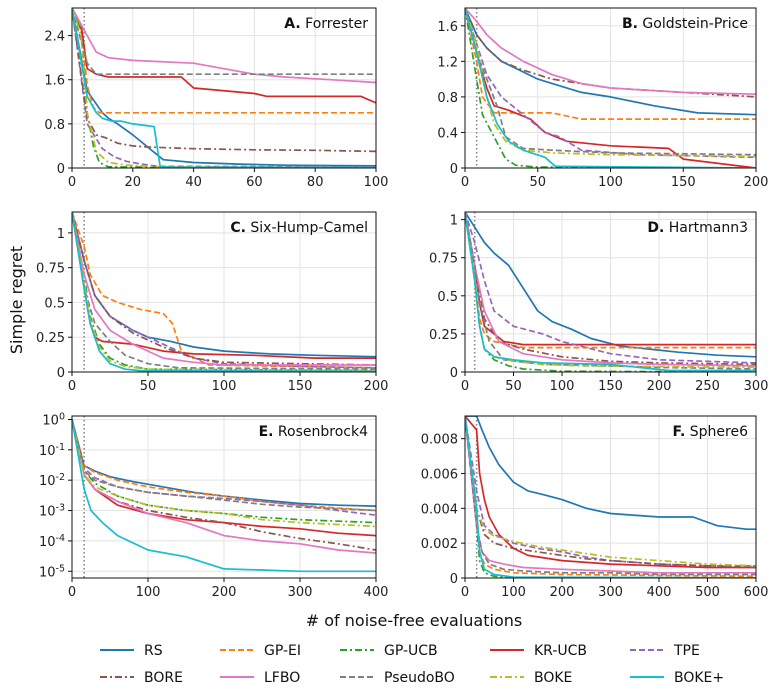  I want to click on x-axis-label: # of noise-free evaluations, so click(414, 620).